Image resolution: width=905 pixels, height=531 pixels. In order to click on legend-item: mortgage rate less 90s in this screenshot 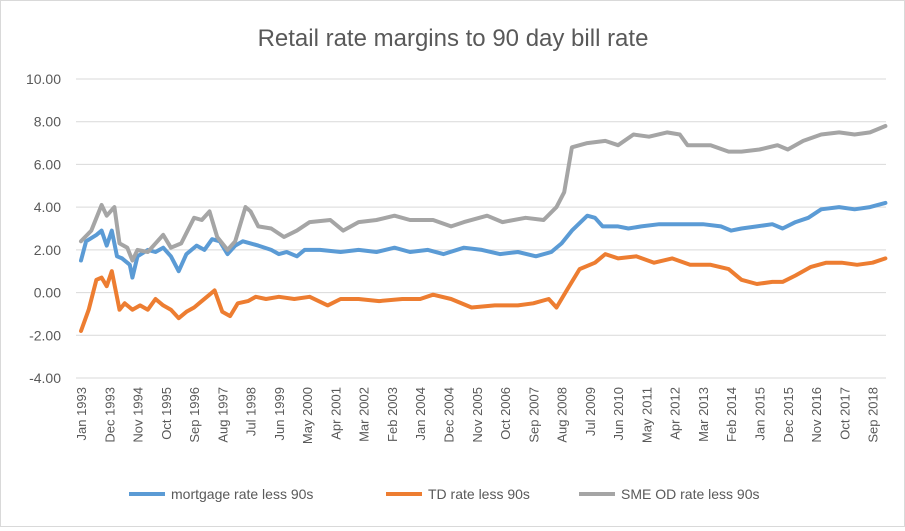, I will do `click(221, 494)`.